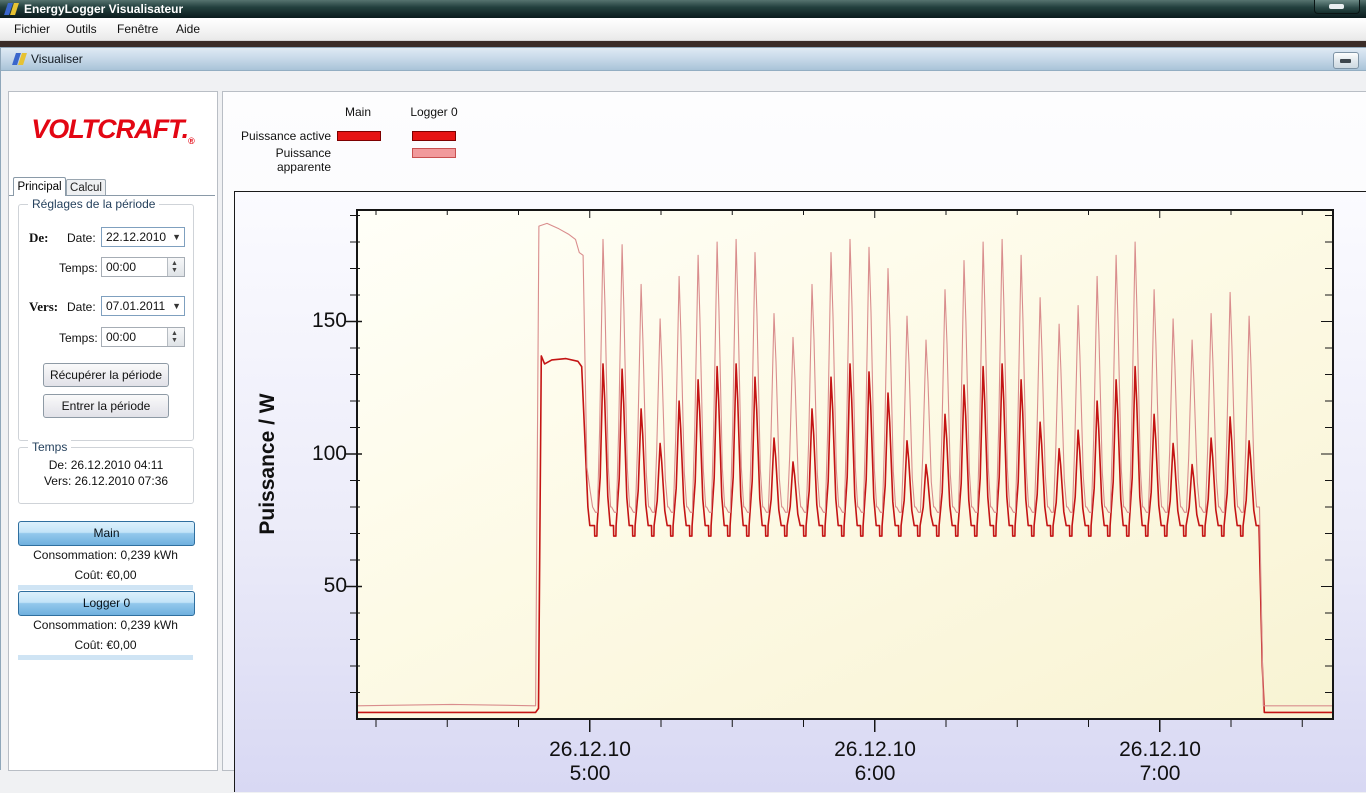  I want to click on menu-aide: Aide, so click(188, 29).